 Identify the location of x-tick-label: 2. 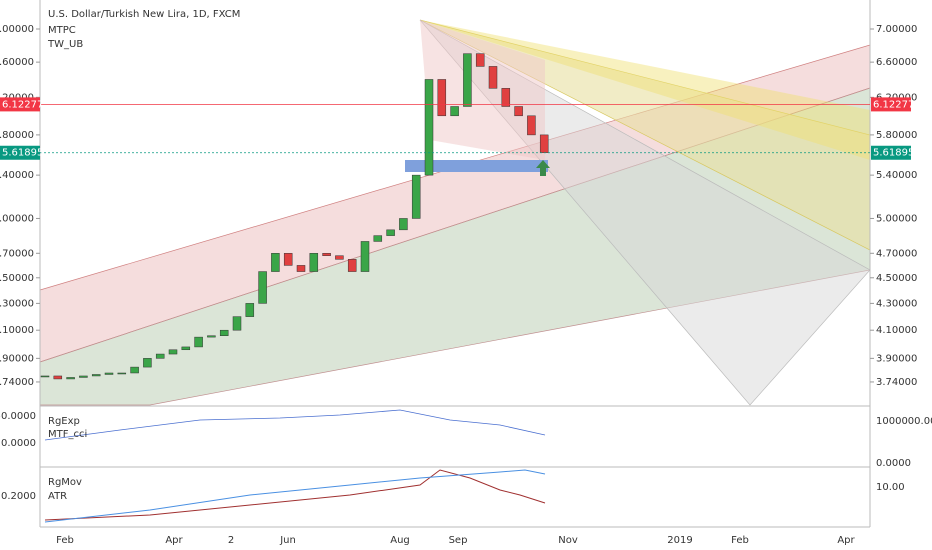
(231, 540).